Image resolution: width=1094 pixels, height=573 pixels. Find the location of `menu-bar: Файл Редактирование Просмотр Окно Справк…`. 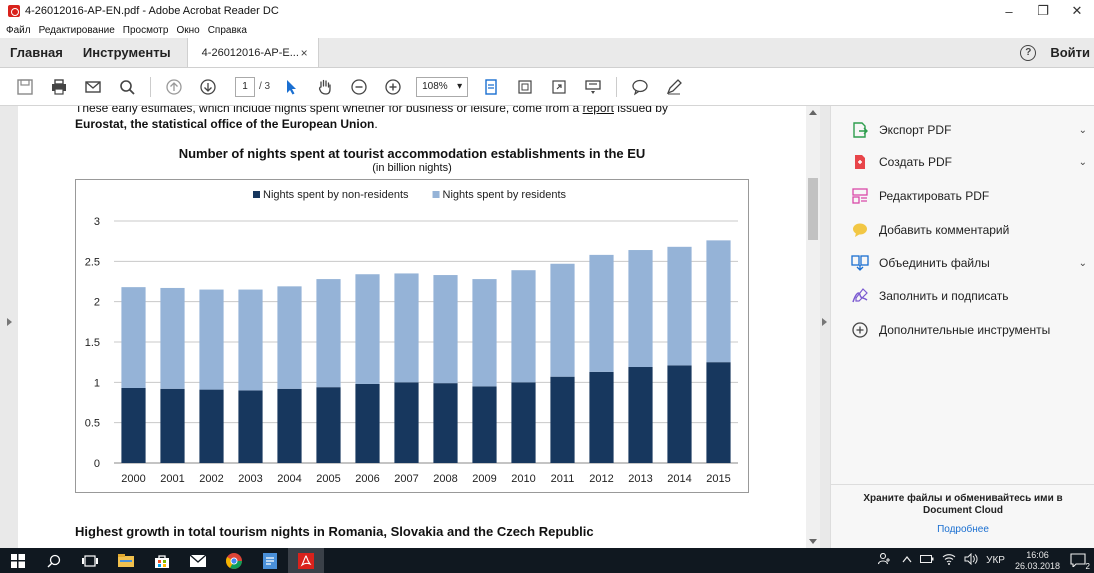

menu-bar: Файл Редактирование Просмотр Окно Справк… is located at coordinates (547, 30).